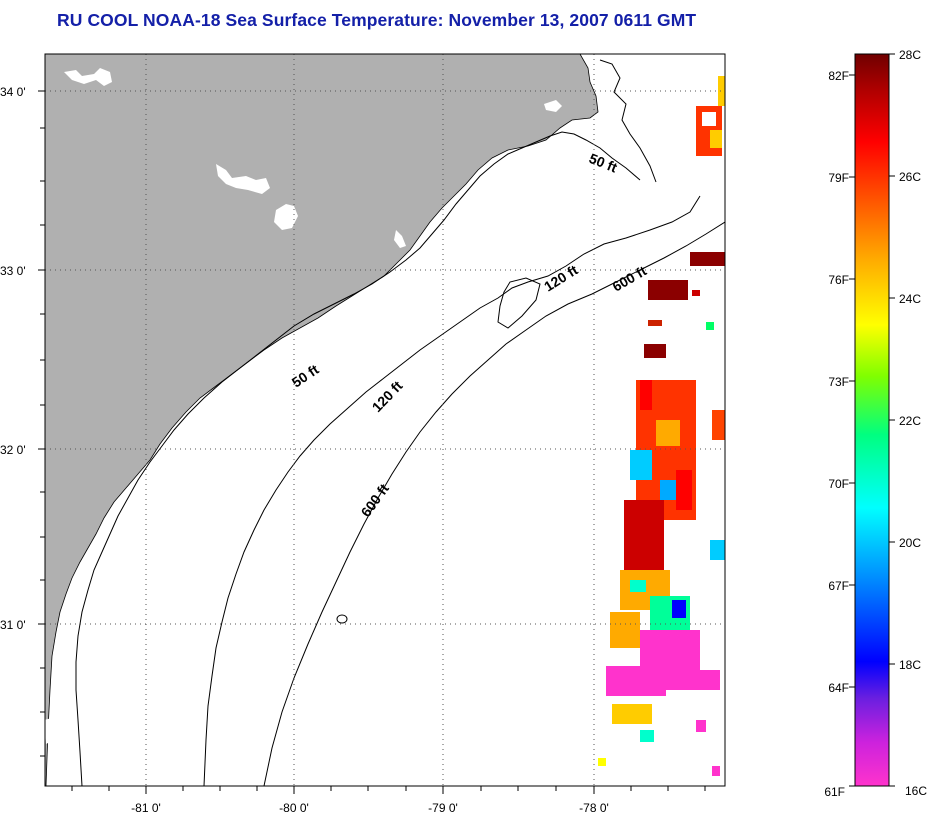  Describe the element at coordinates (294, 808) in the screenshot. I see `lon-label-80: -80 0'` at that location.